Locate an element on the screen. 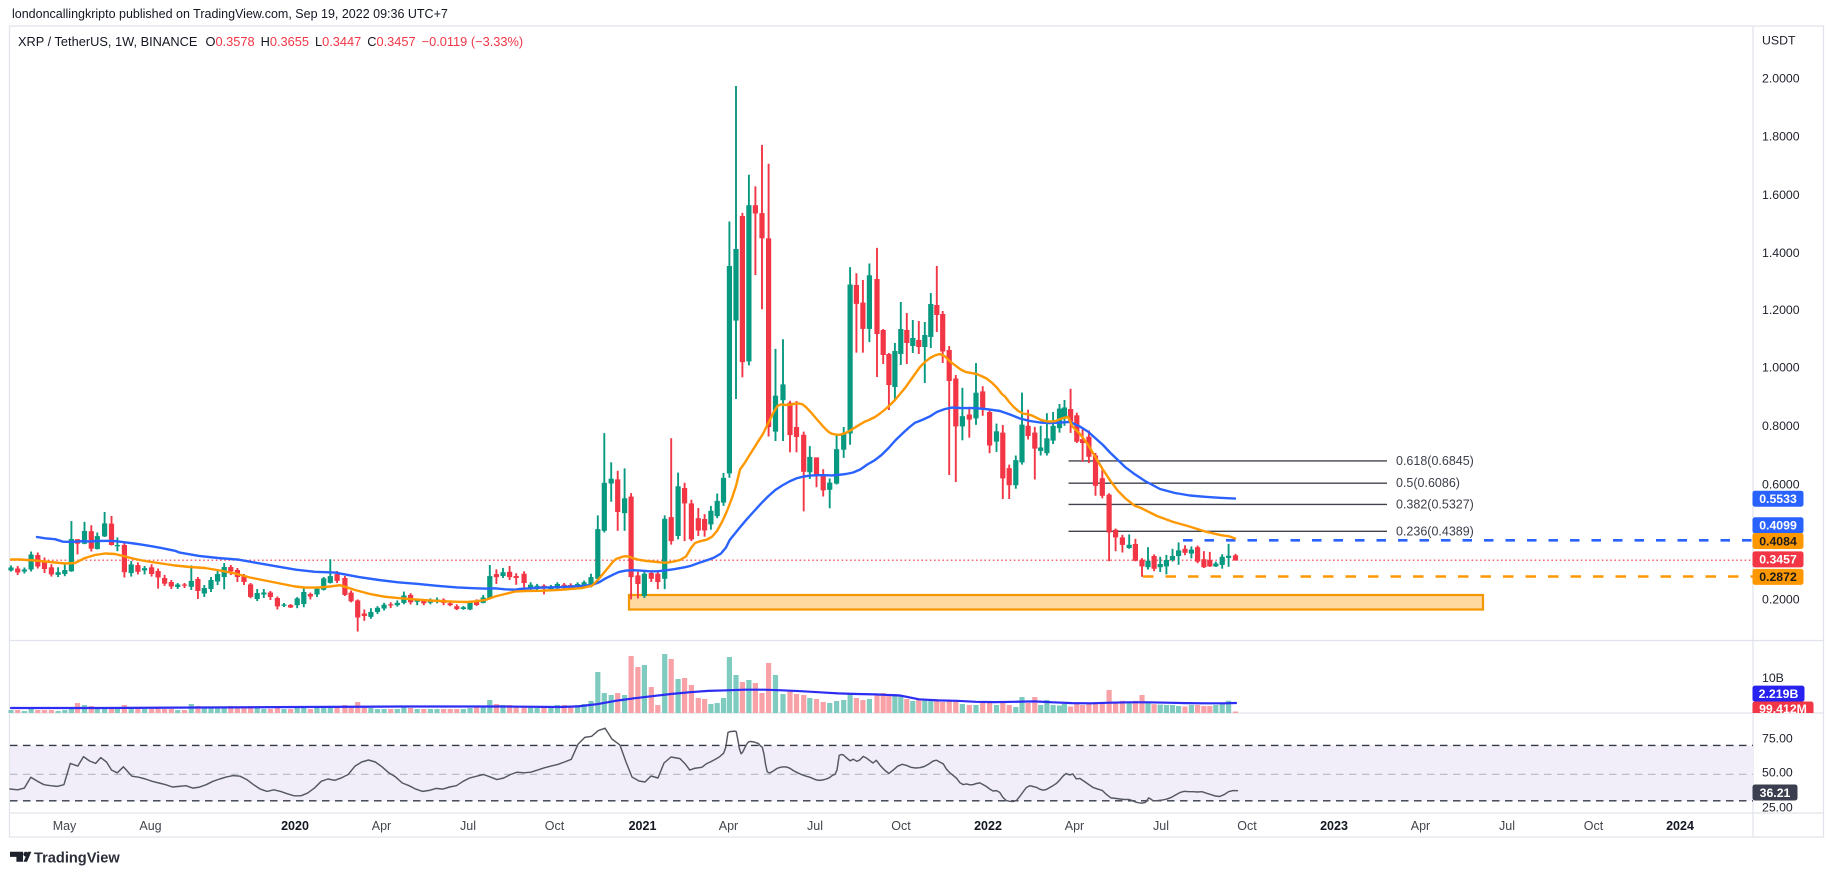  svg-text: 0.4099 is located at coordinates (1778, 526).